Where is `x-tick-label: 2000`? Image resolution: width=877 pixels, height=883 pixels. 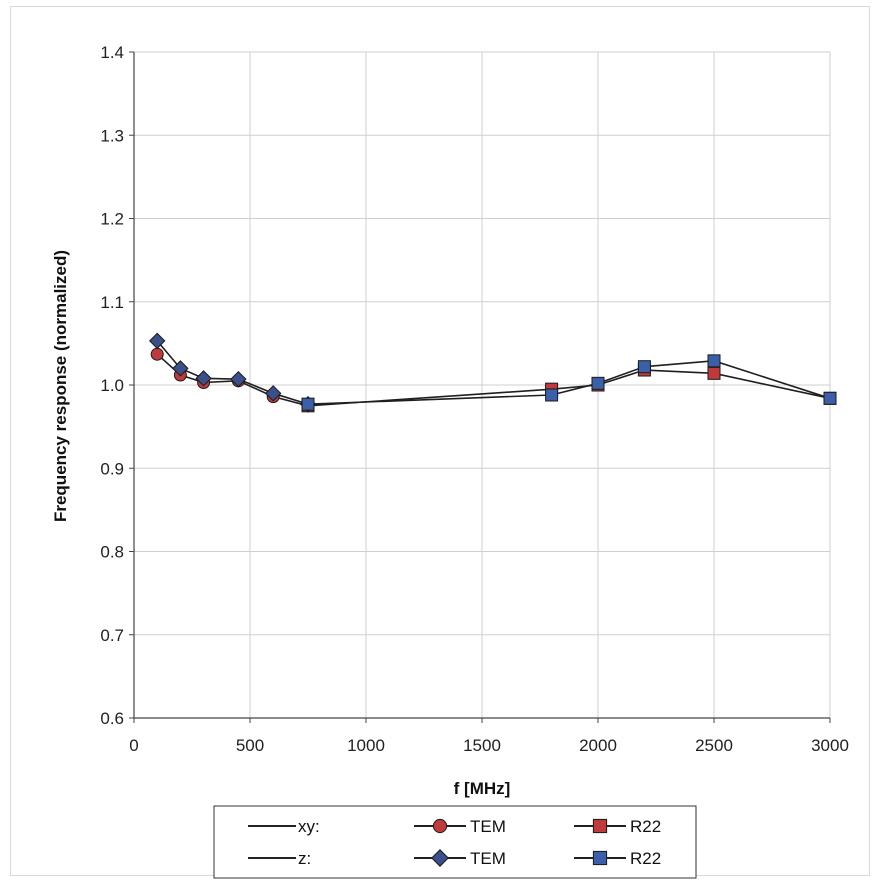
x-tick-label: 2000 is located at coordinates (598, 745).